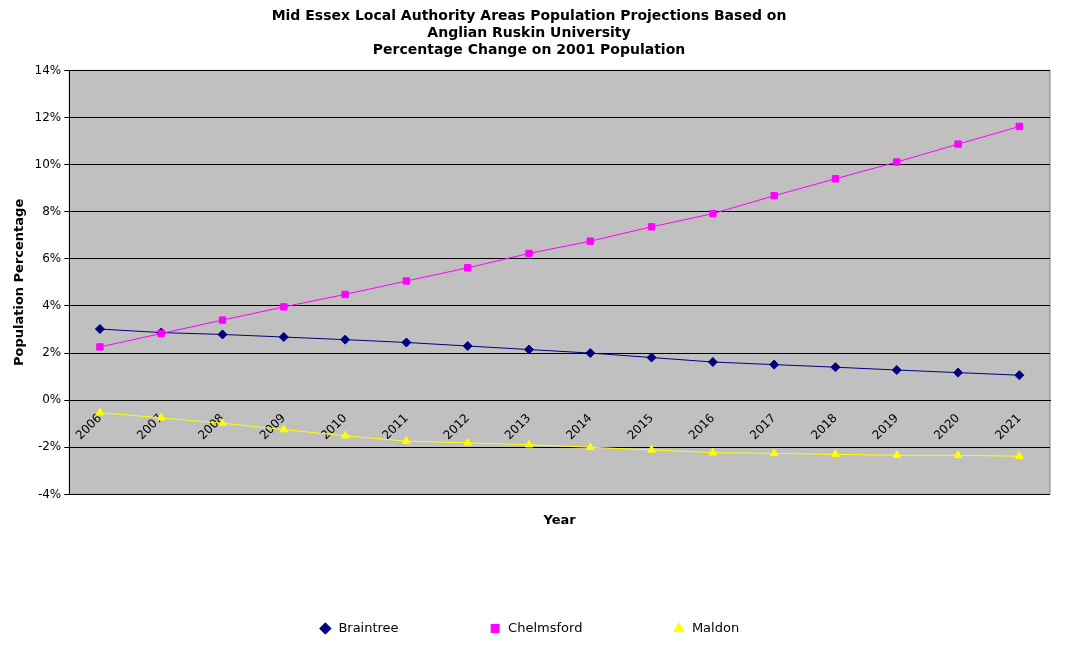  Describe the element at coordinates (52, 305) in the screenshot. I see `y-tick-label: 4%` at that location.